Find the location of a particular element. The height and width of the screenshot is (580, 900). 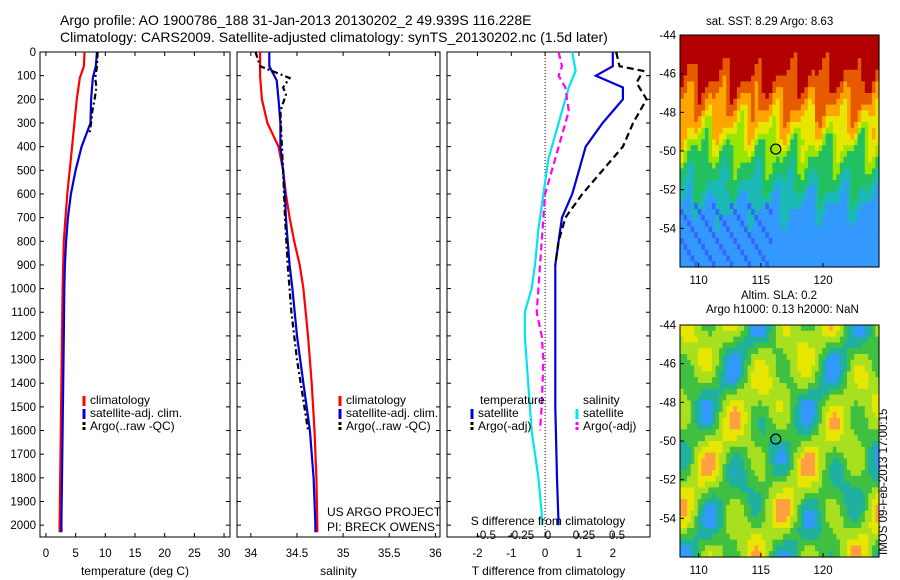

argo-position-marker is located at coordinates (776, 149).